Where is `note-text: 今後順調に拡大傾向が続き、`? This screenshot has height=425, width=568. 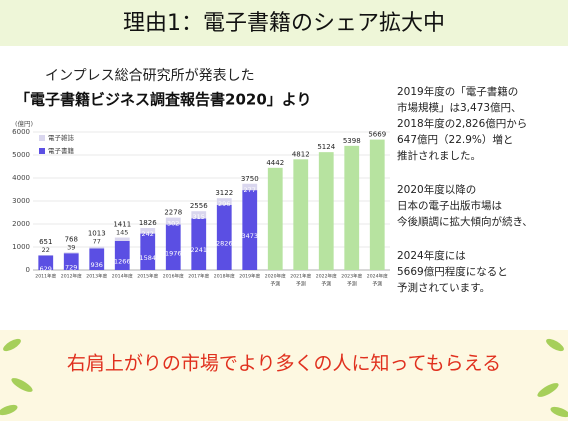
note-text: 今後順調に拡大傾向が続き、 is located at coordinates (465, 221).